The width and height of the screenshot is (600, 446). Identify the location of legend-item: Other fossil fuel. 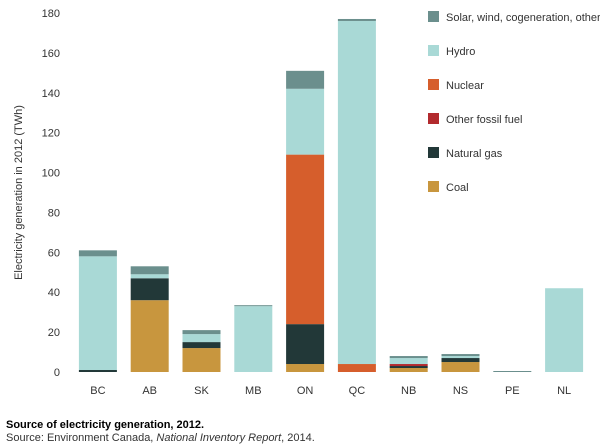
(475, 119).